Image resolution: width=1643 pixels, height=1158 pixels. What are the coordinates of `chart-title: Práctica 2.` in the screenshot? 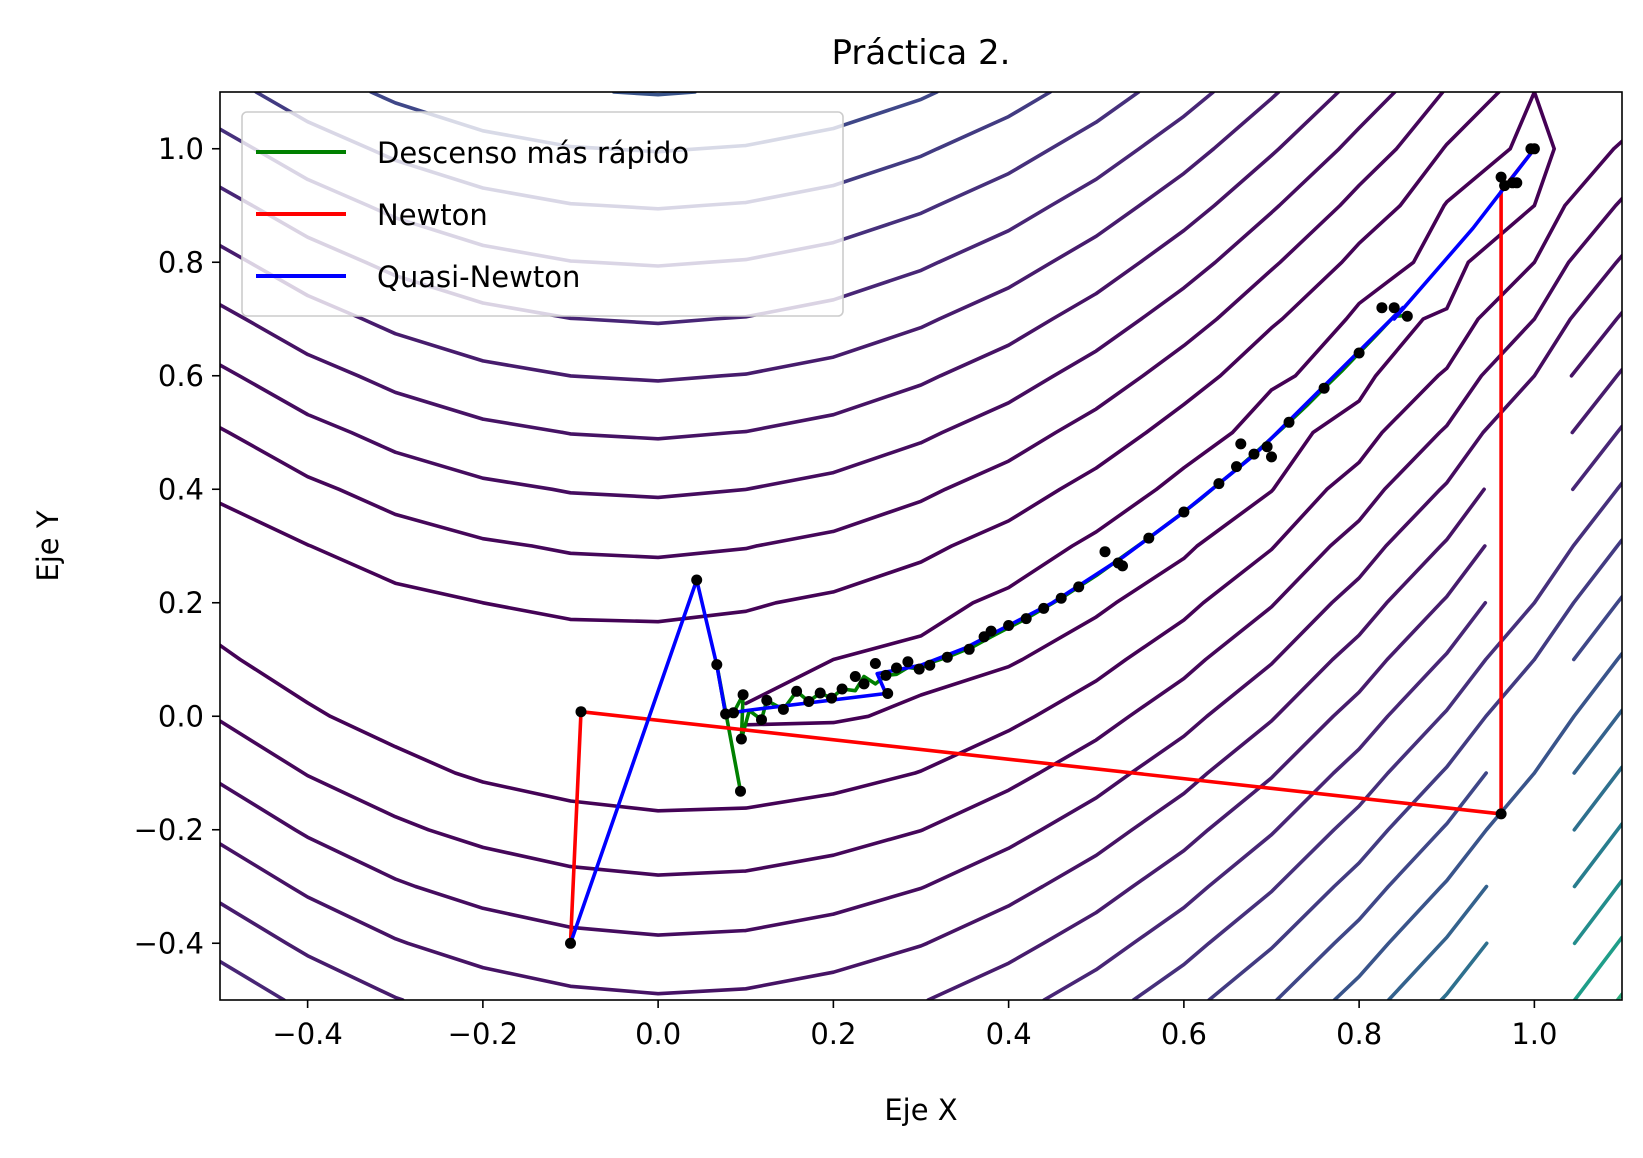 It's located at (921, 53).